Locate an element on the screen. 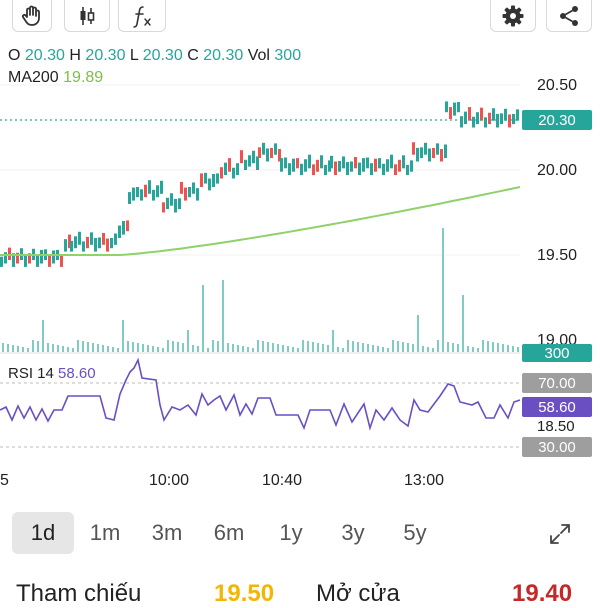 The width and height of the screenshot is (600, 608). tab-6m: 6m is located at coordinates (229, 532).